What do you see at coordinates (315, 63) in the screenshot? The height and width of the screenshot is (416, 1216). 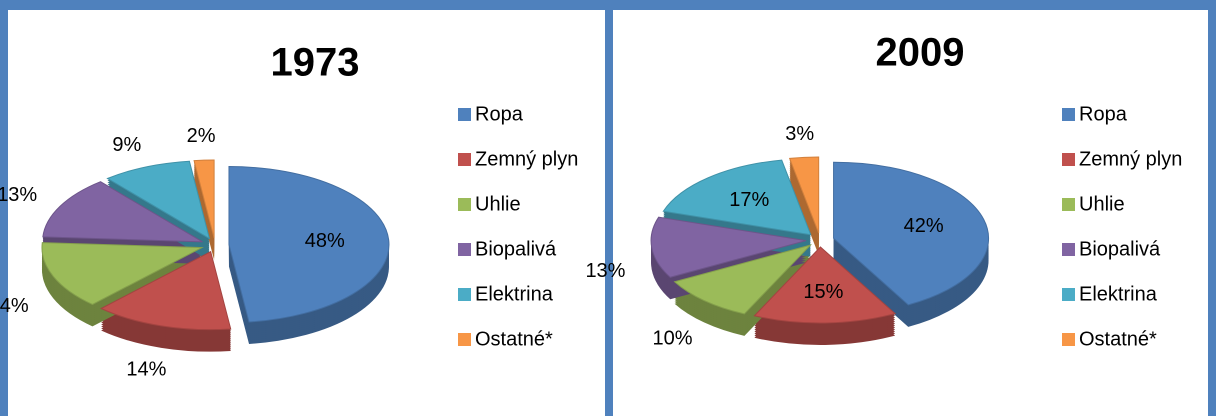 I see `chart-title: 1973` at bounding box center [315, 63].